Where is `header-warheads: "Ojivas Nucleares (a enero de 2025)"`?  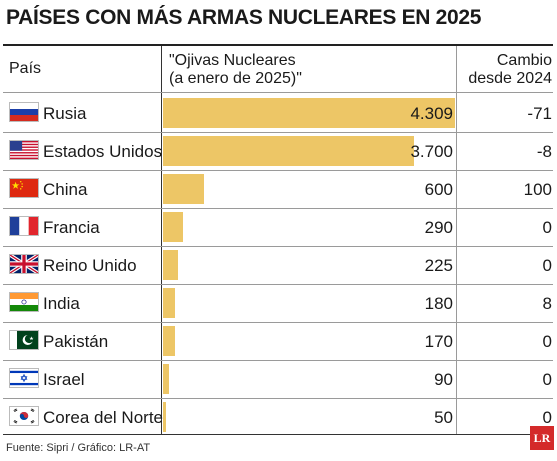 header-warheads: "Ojivas Nucleares (a enero de 2025)" is located at coordinates (235, 70).